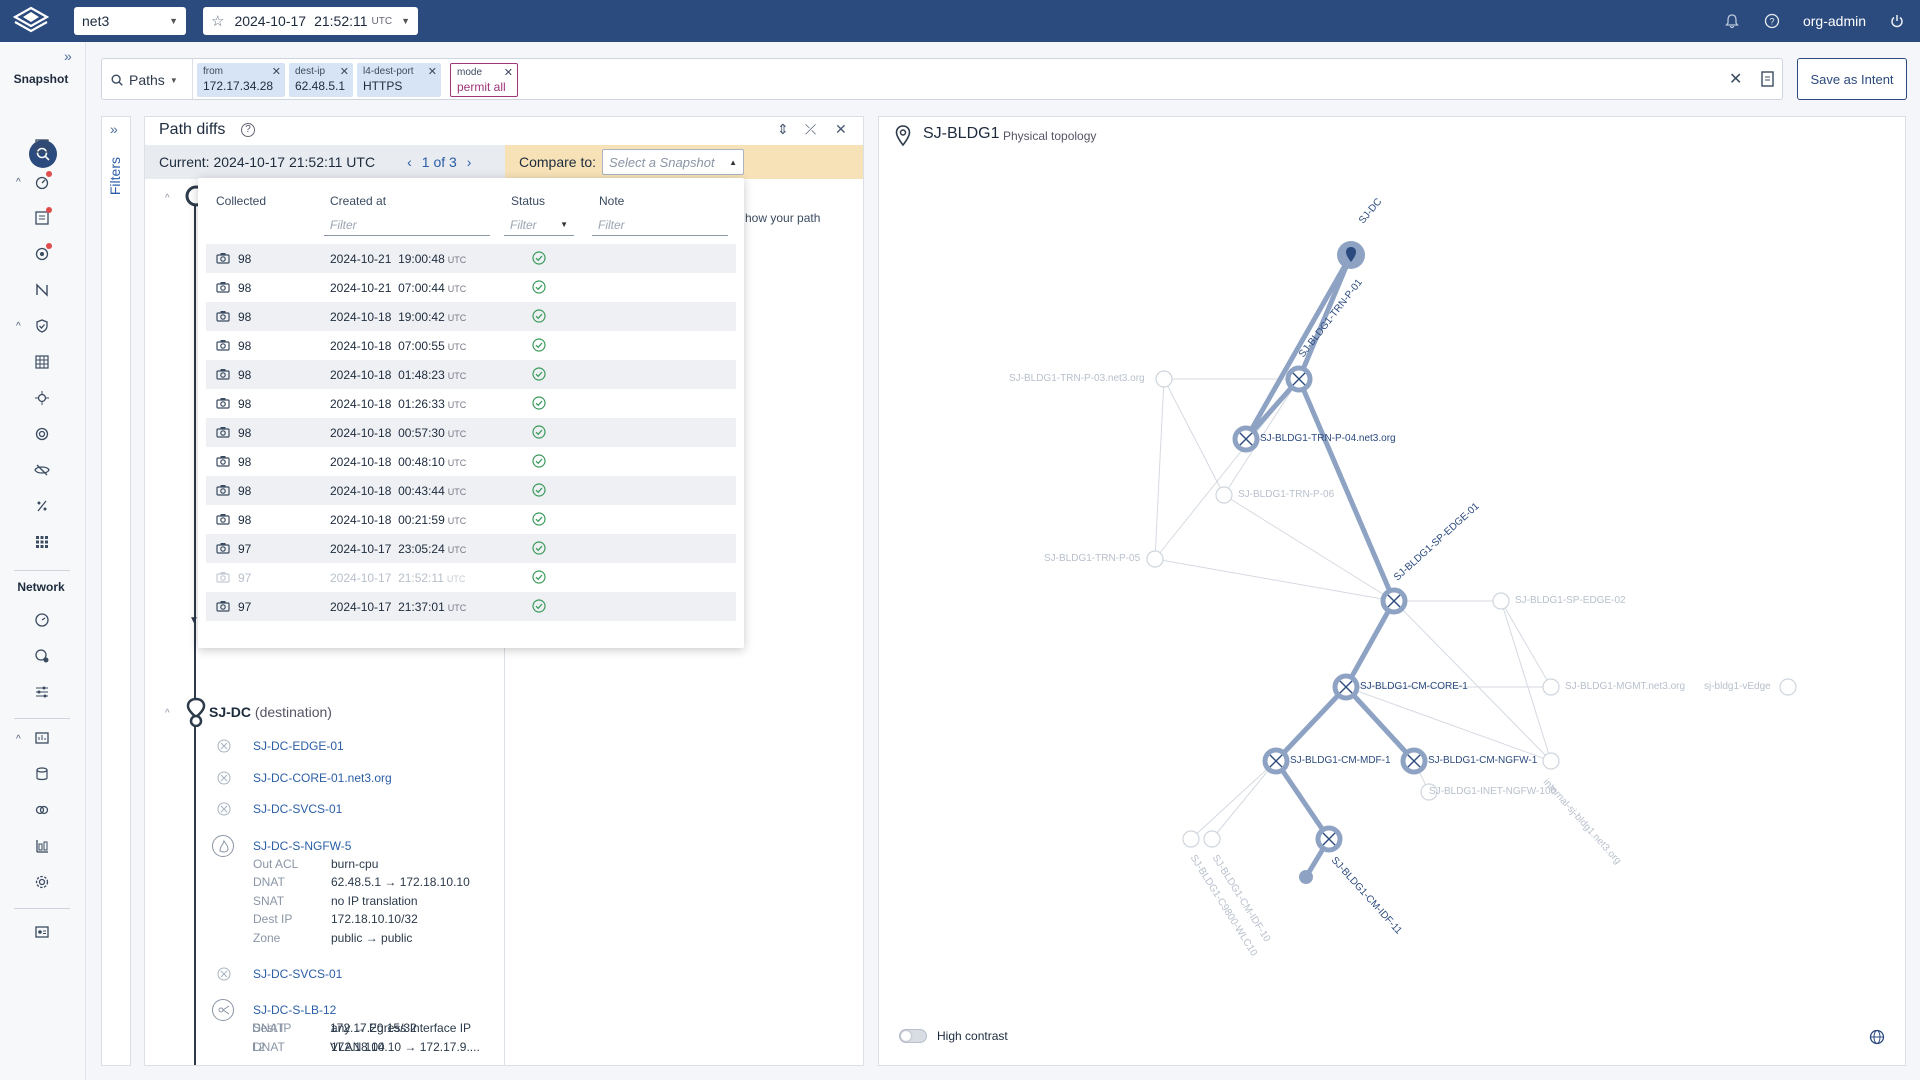 The image size is (1920, 1080). I want to click on snapshot-row: 97 2024-10-17 21:37:01 UTC, so click(471, 606).